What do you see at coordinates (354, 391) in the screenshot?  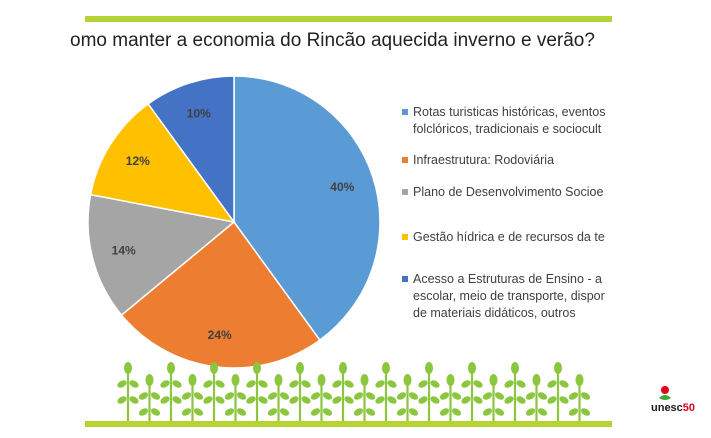 I see `seedling-row` at bounding box center [354, 391].